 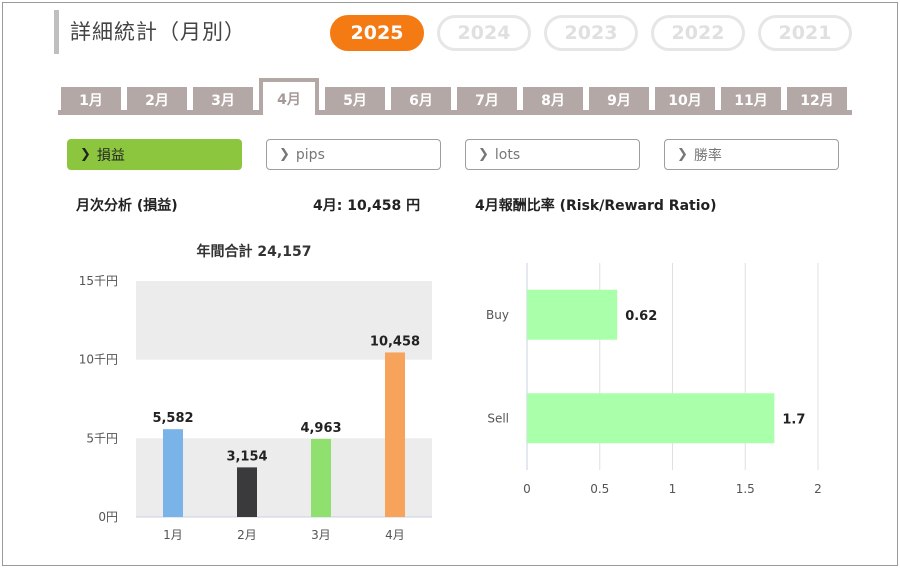 What do you see at coordinates (395, 535) in the screenshot?
I see `x-tick-label: 4月` at bounding box center [395, 535].